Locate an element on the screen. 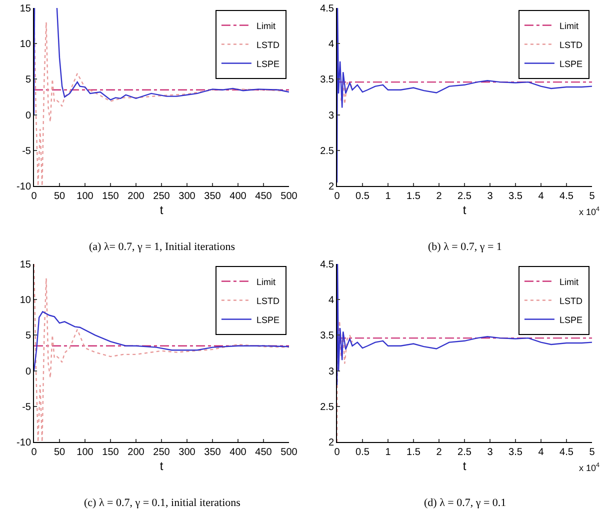  text: (d) λ = 0.7, γ = 0.1 is located at coordinates (465, 503).